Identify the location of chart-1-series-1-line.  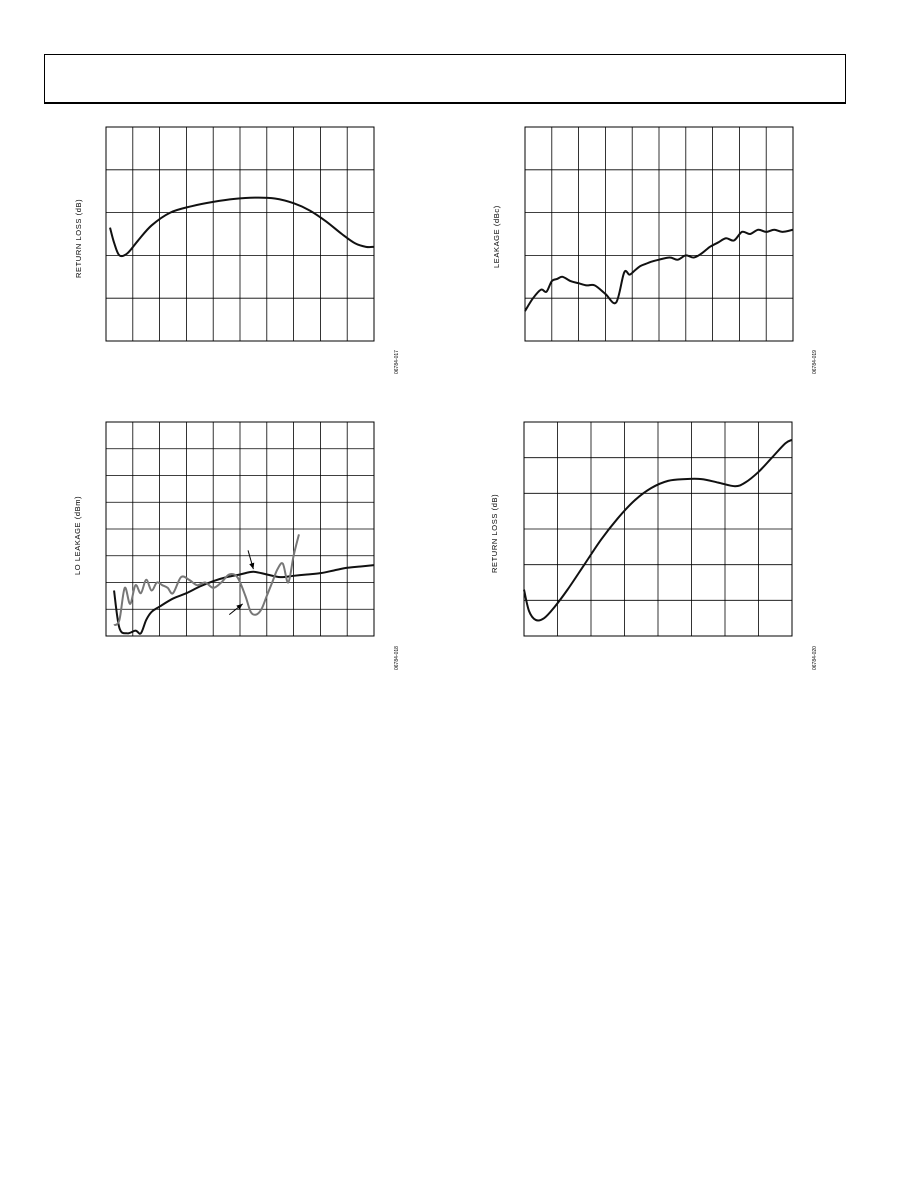
(242, 227).